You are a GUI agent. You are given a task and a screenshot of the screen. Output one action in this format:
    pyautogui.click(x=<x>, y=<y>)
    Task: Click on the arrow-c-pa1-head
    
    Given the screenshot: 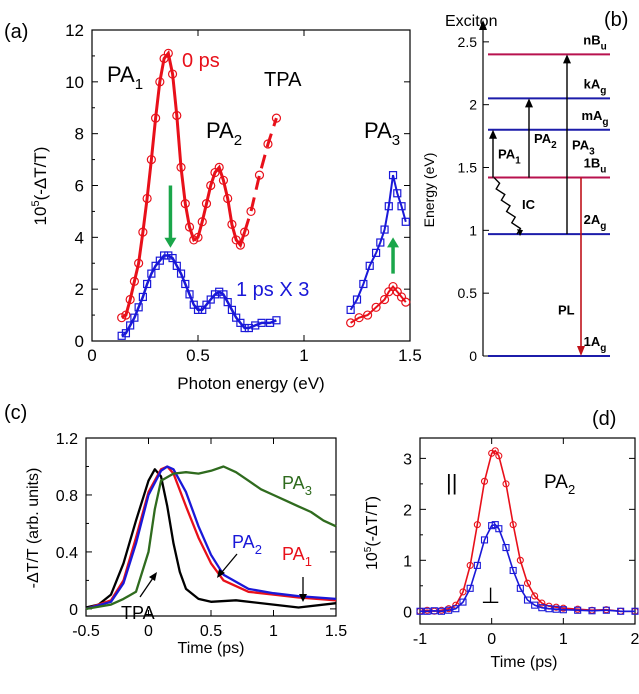 What is the action you would take?
    pyautogui.click(x=303, y=598)
    